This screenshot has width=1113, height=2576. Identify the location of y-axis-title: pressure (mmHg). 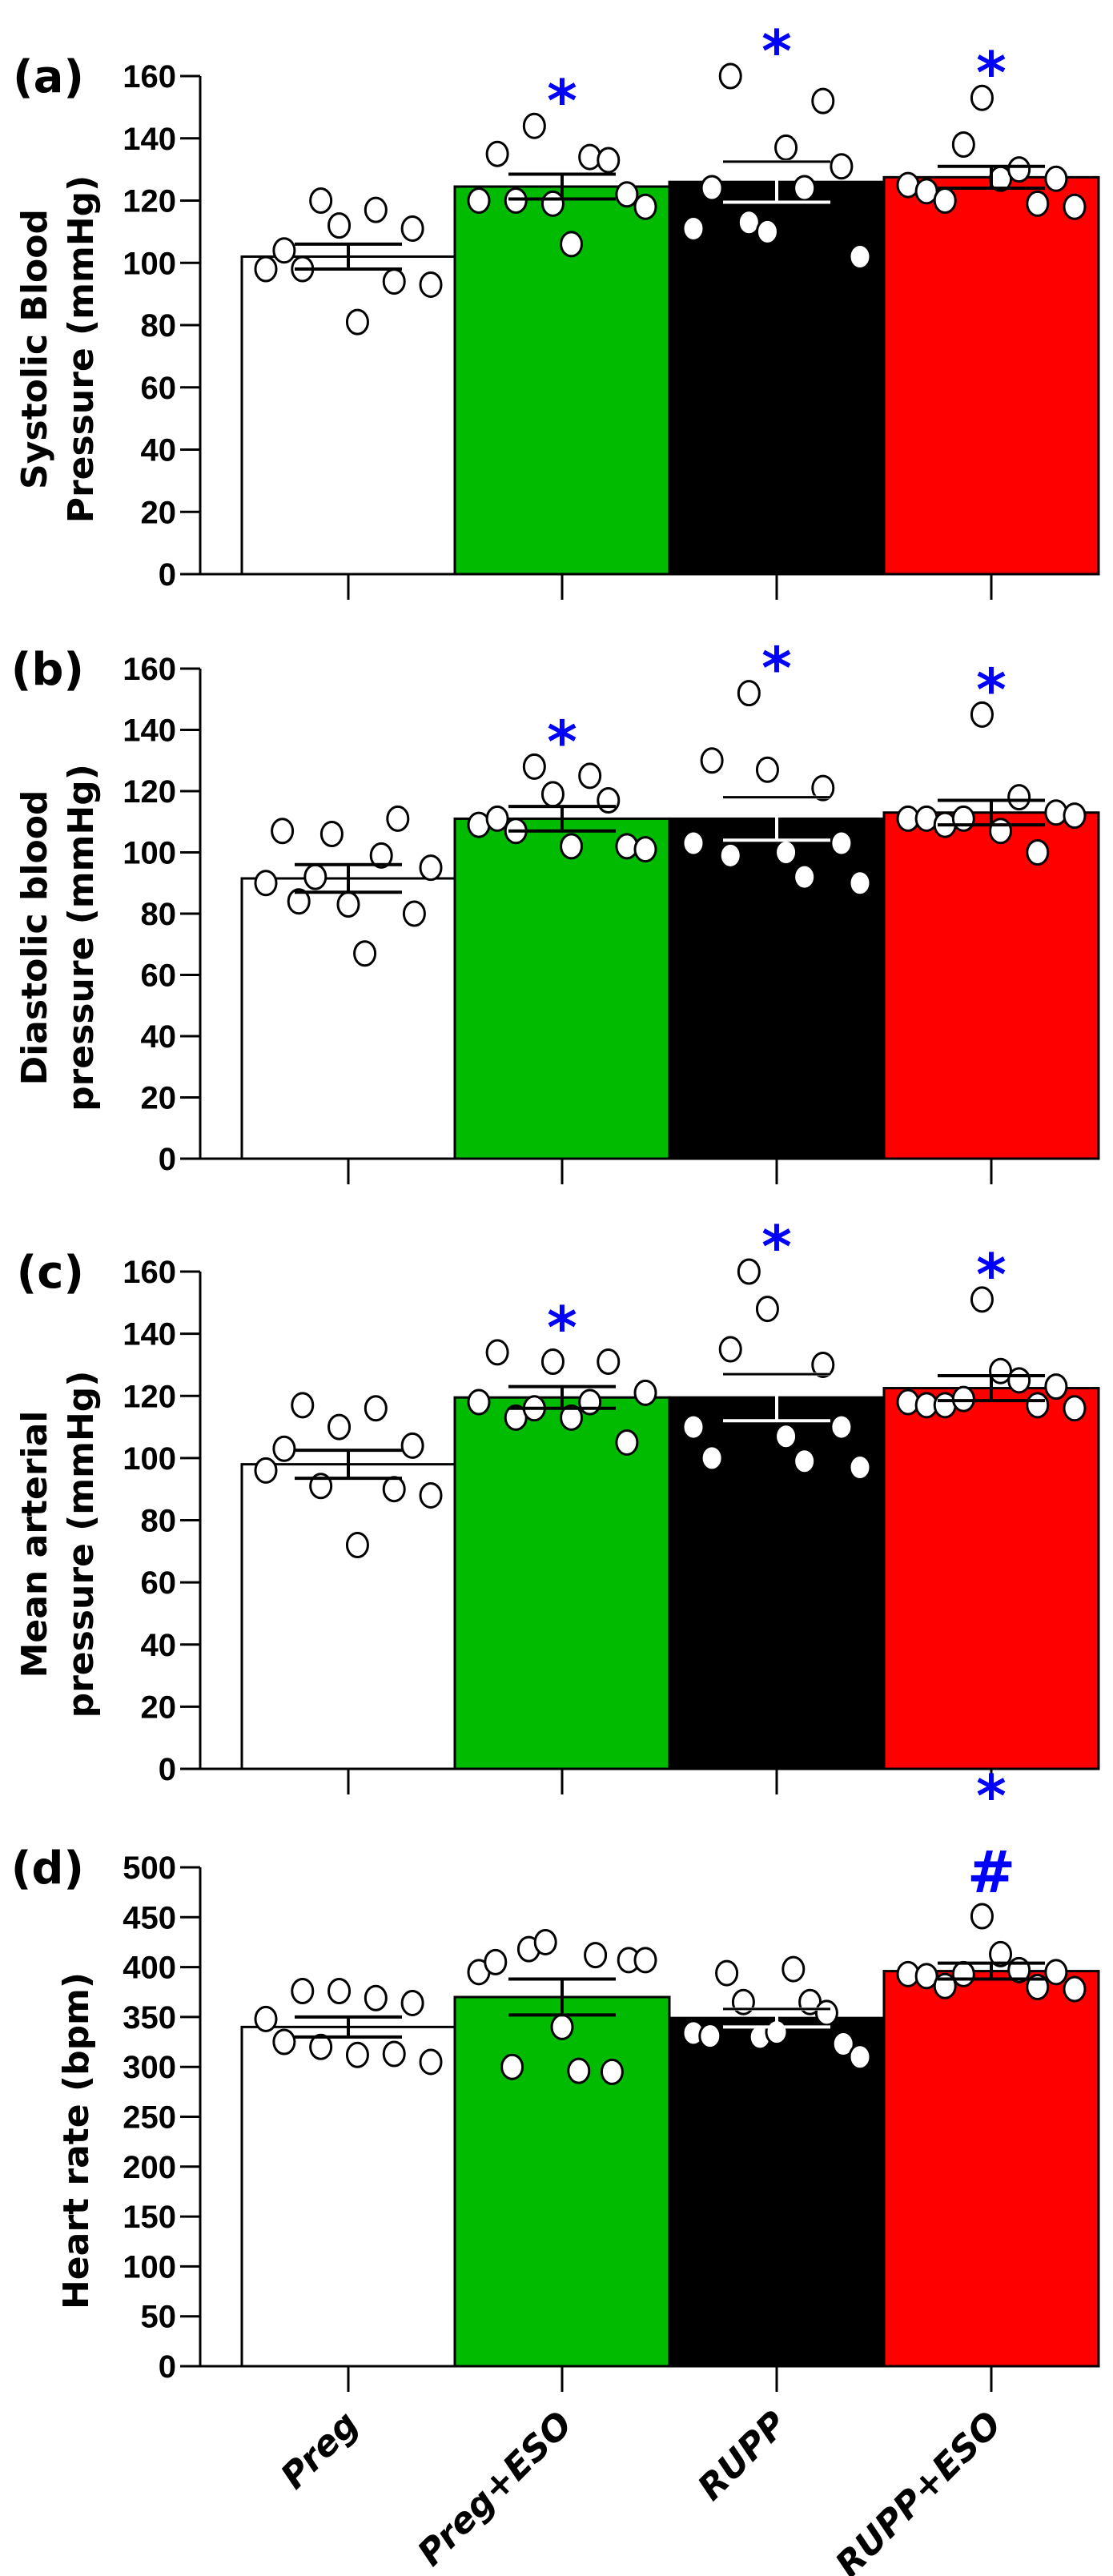
(81, 937).